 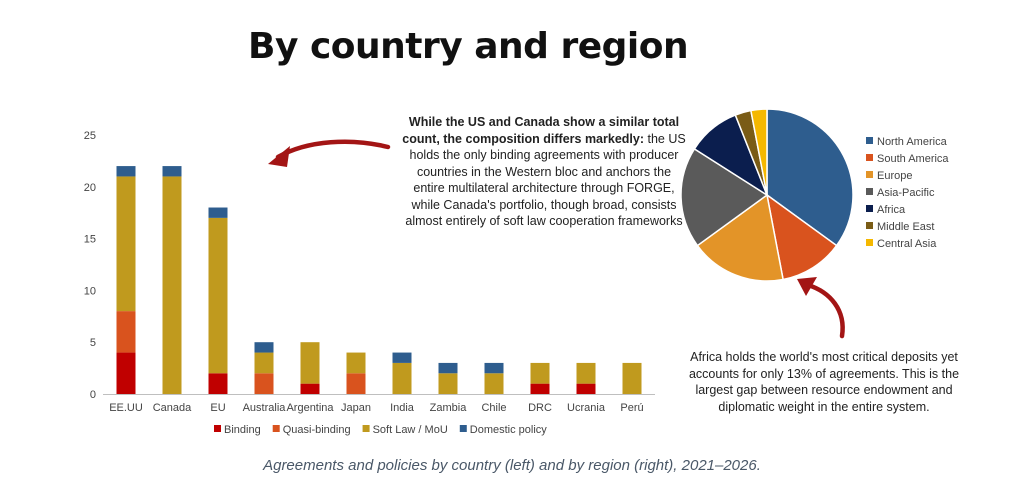 What do you see at coordinates (869, 157) in the screenshot?
I see `pie-legend-swatch-south-america` at bounding box center [869, 157].